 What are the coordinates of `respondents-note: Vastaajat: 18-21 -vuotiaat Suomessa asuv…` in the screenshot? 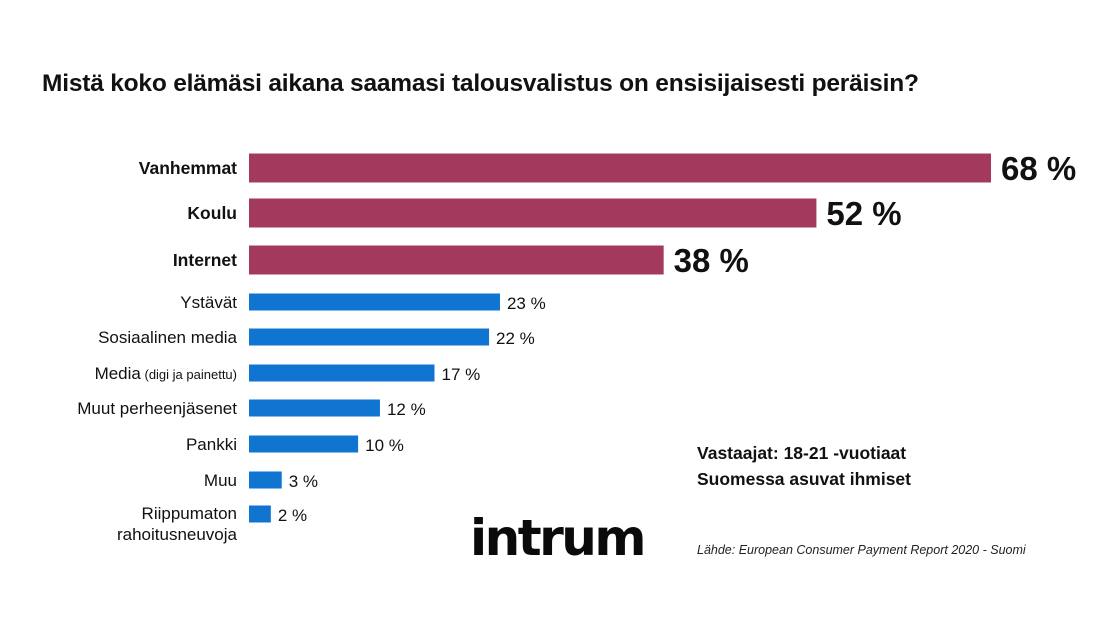 It's located at (804, 466).